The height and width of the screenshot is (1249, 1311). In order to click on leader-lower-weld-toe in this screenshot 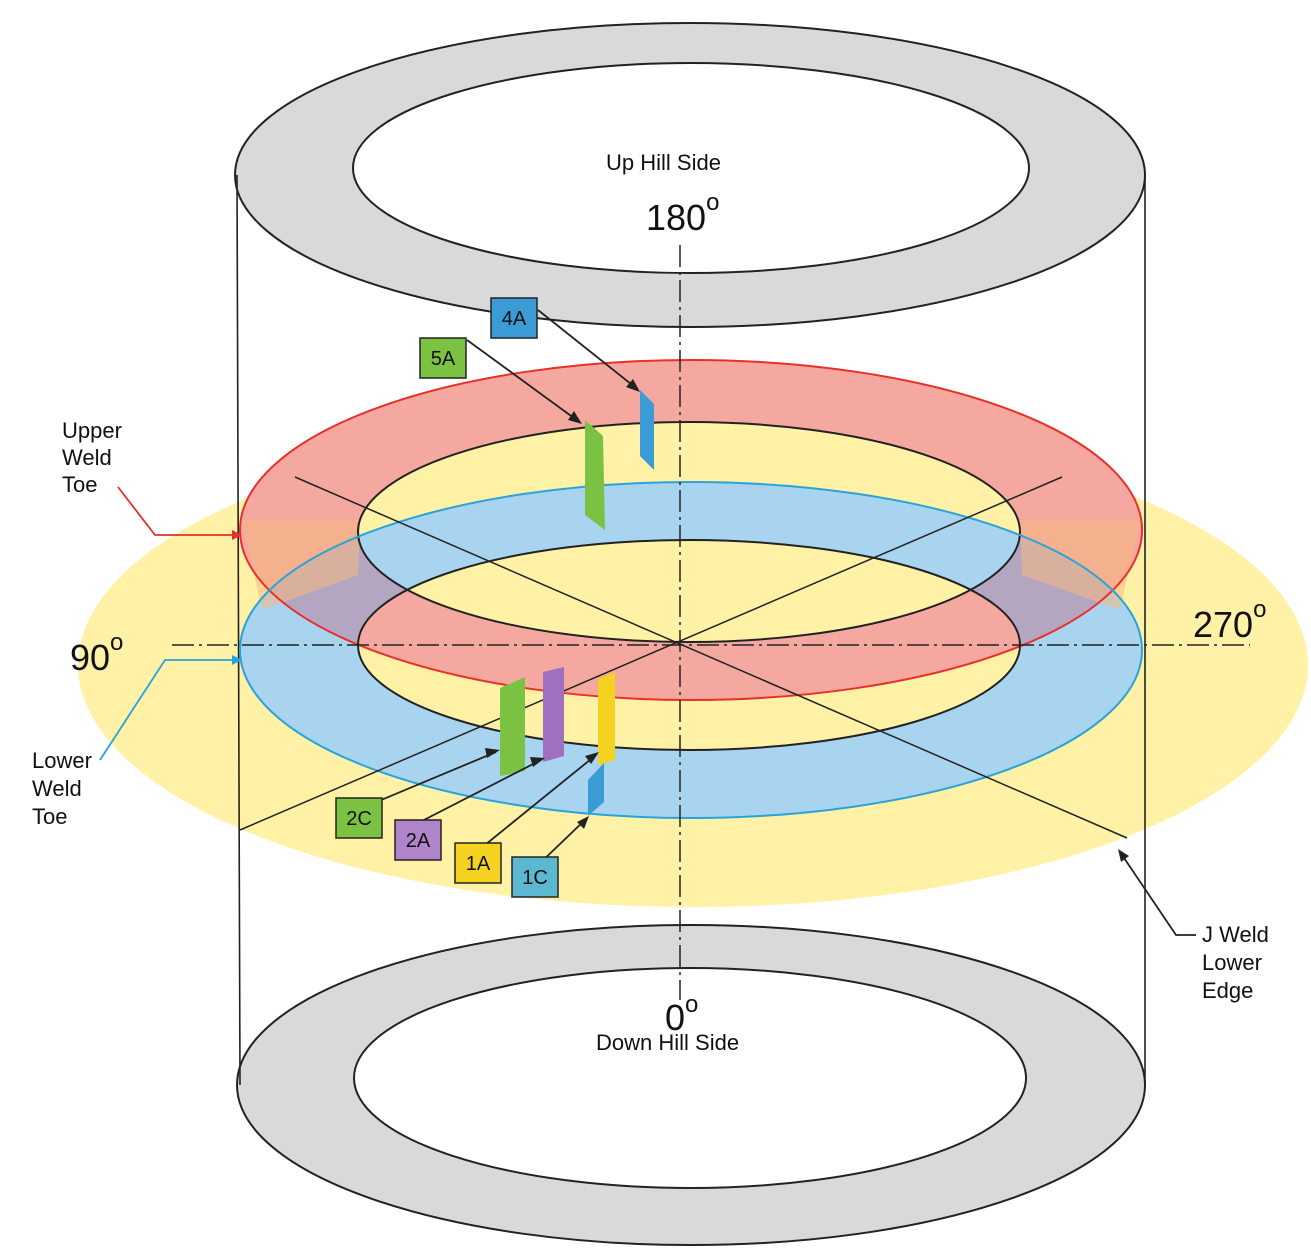, I will do `click(167, 710)`.